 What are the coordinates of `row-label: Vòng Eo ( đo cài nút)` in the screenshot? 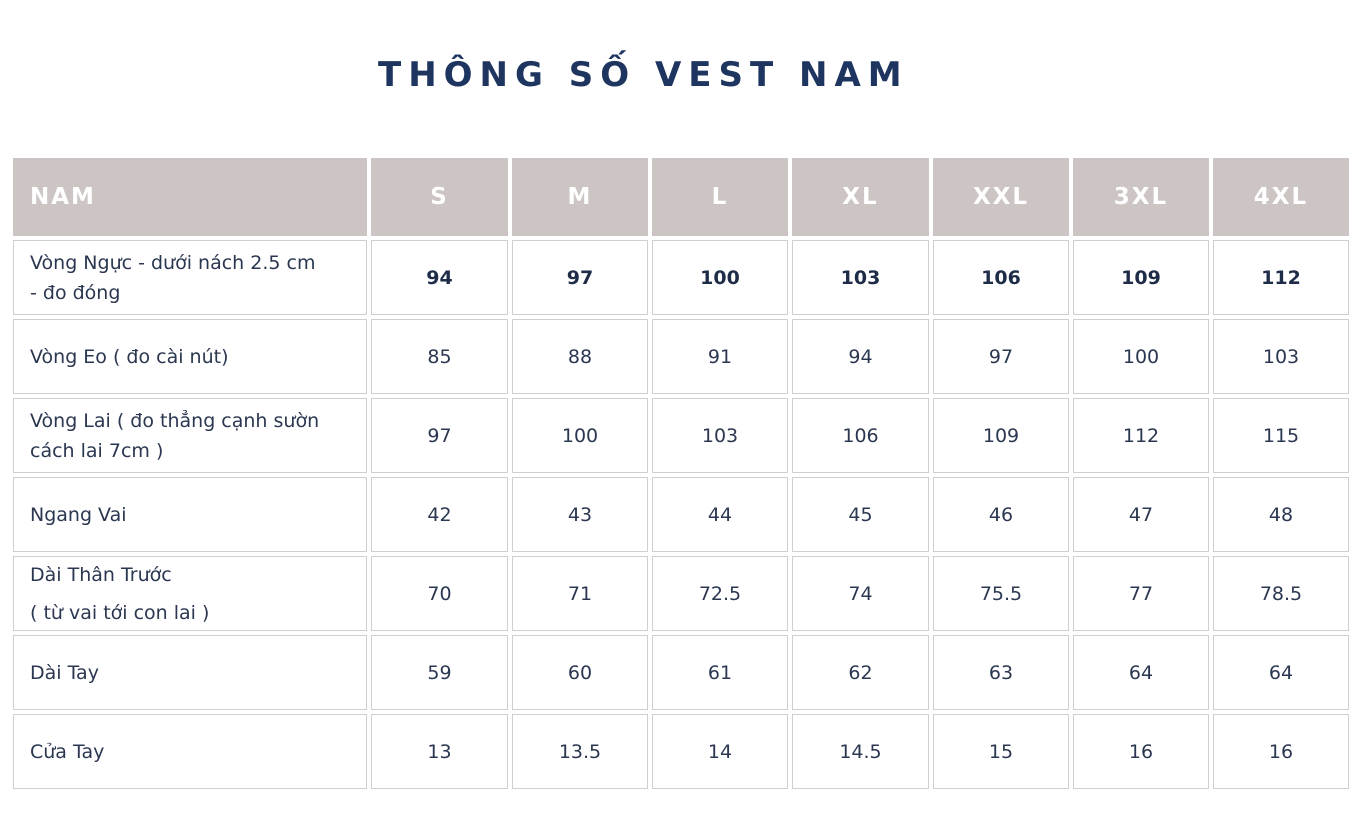 It's located at (190, 356).